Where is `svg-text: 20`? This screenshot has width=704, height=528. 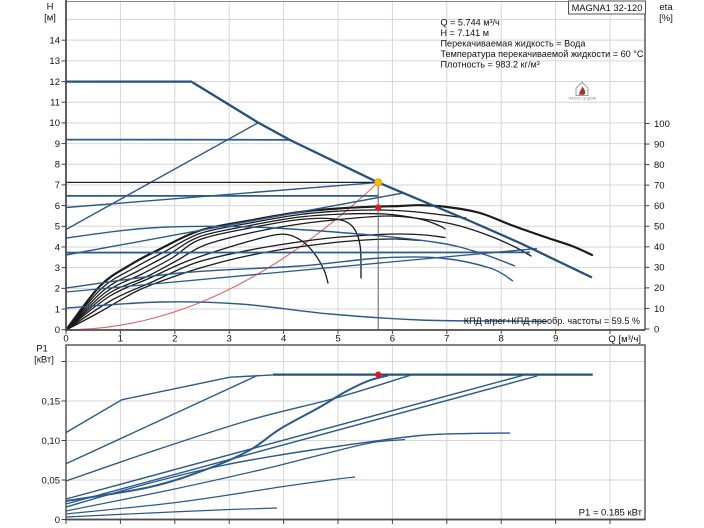 svg-text: 20 is located at coordinates (659, 288).